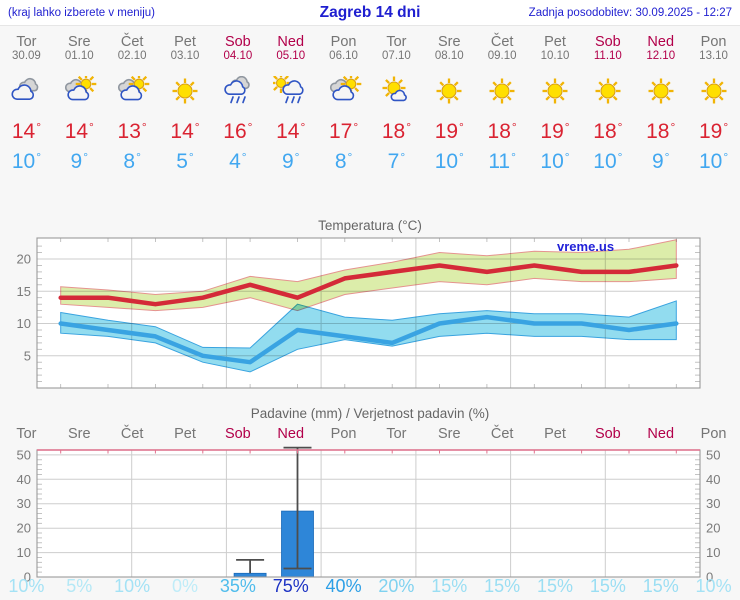 This screenshot has width=740, height=600. What do you see at coordinates (132, 42) in the screenshot?
I see `day-name-label: Čet` at bounding box center [132, 42].